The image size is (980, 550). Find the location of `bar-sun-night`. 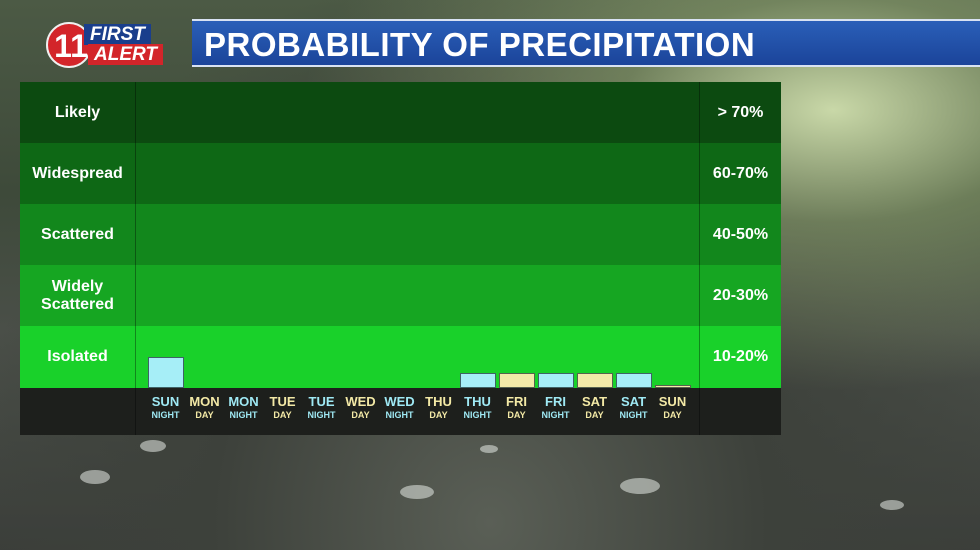

bar-sun-night is located at coordinates (165, 372).